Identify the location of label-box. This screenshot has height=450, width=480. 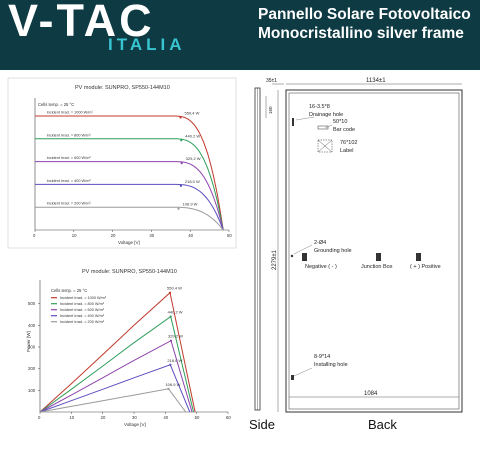
(325, 146).